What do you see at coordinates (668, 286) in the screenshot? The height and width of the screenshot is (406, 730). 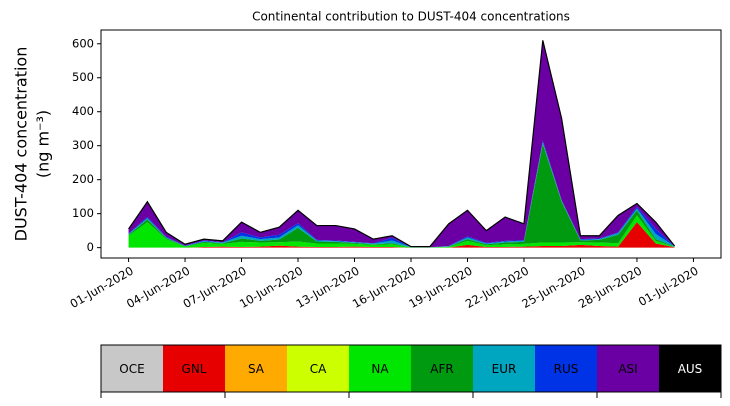 I see `x-tick-label: 01-Jul-2020` at bounding box center [668, 286].